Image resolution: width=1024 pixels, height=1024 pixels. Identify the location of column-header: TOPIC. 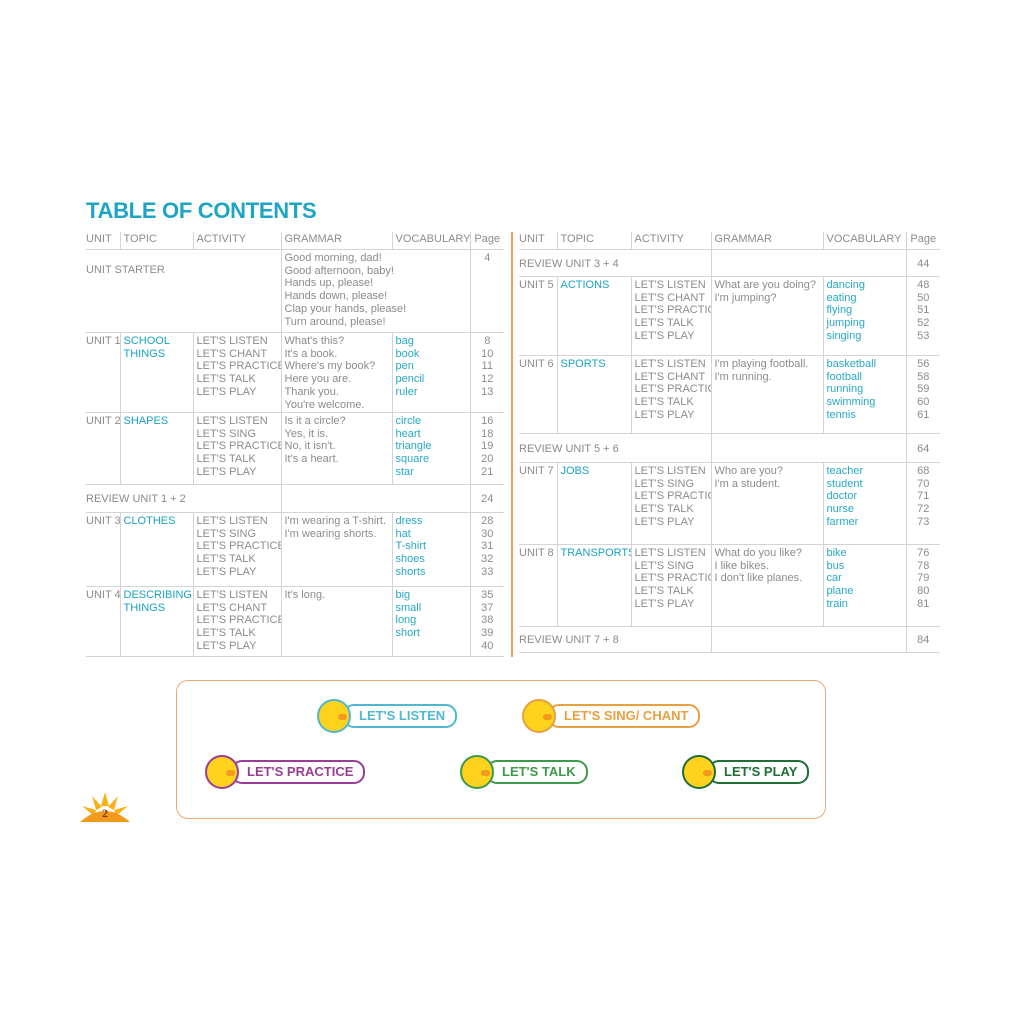
(156, 241).